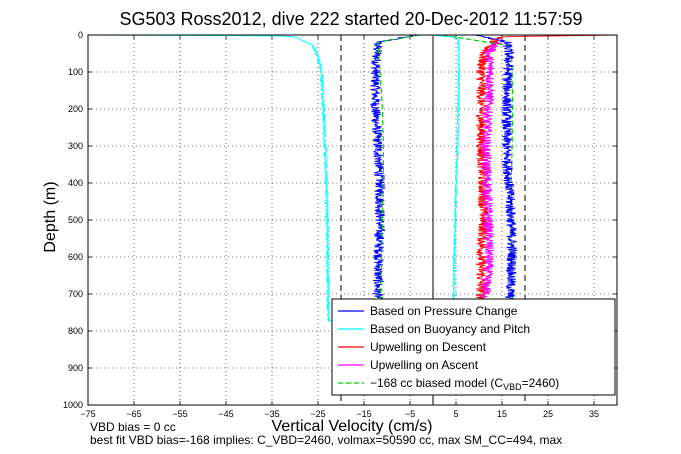  What do you see at coordinates (455, 414) in the screenshot?
I see `x-tick-label: 5` at bounding box center [455, 414].